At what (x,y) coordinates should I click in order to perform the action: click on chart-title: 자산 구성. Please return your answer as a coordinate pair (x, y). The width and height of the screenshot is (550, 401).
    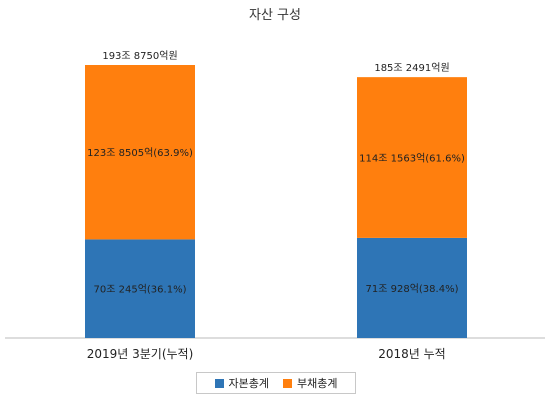
    Looking at the image, I should click on (275, 15).